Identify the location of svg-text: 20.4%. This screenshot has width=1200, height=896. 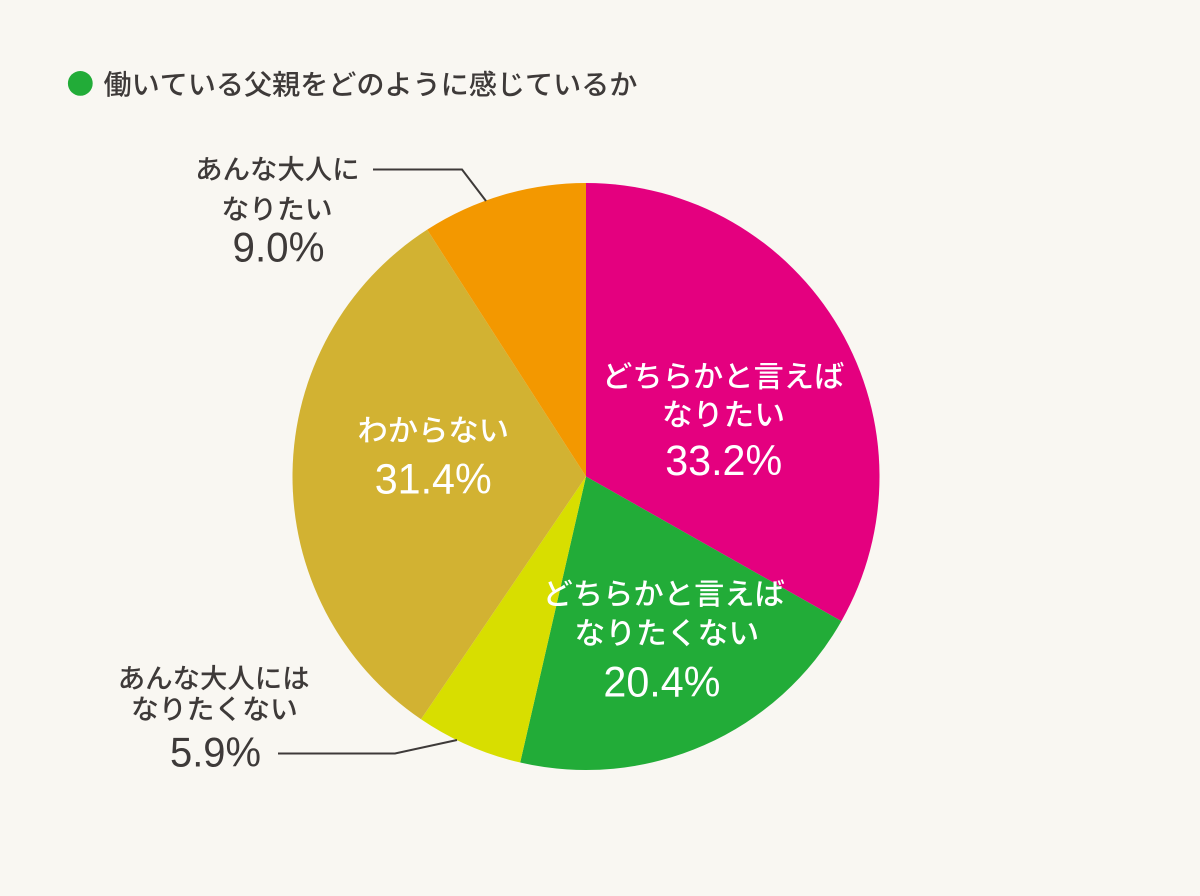
(661, 683).